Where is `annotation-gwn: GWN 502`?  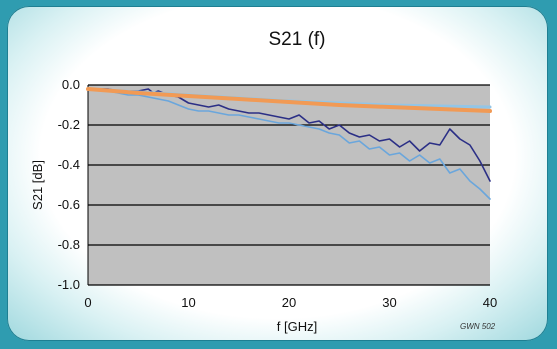 annotation-gwn: GWN 502 is located at coordinates (478, 326).